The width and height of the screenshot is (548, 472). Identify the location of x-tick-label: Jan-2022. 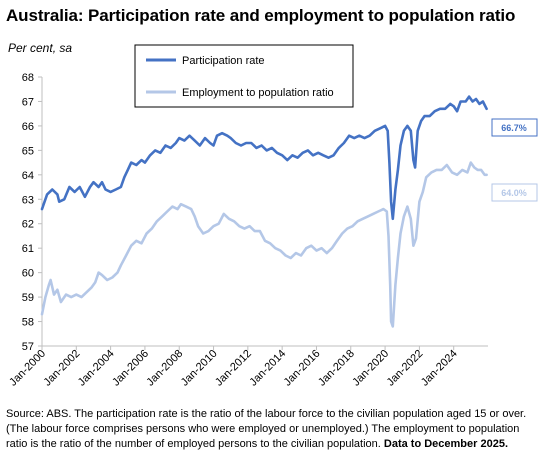
(405, 368).